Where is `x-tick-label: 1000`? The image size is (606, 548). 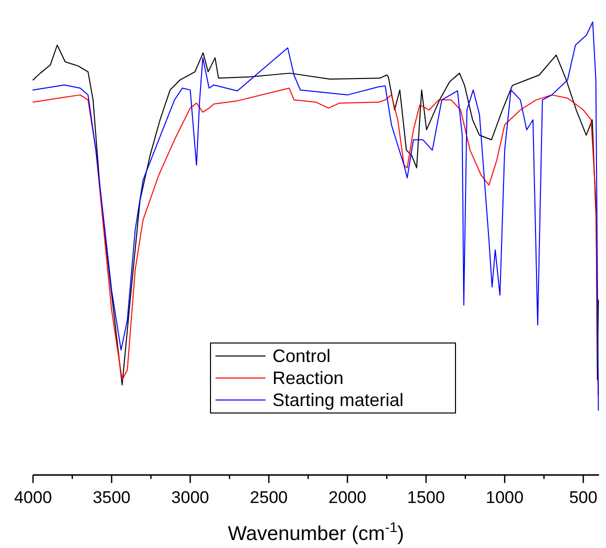
x-tick-label: 1000 is located at coordinates (505, 497).